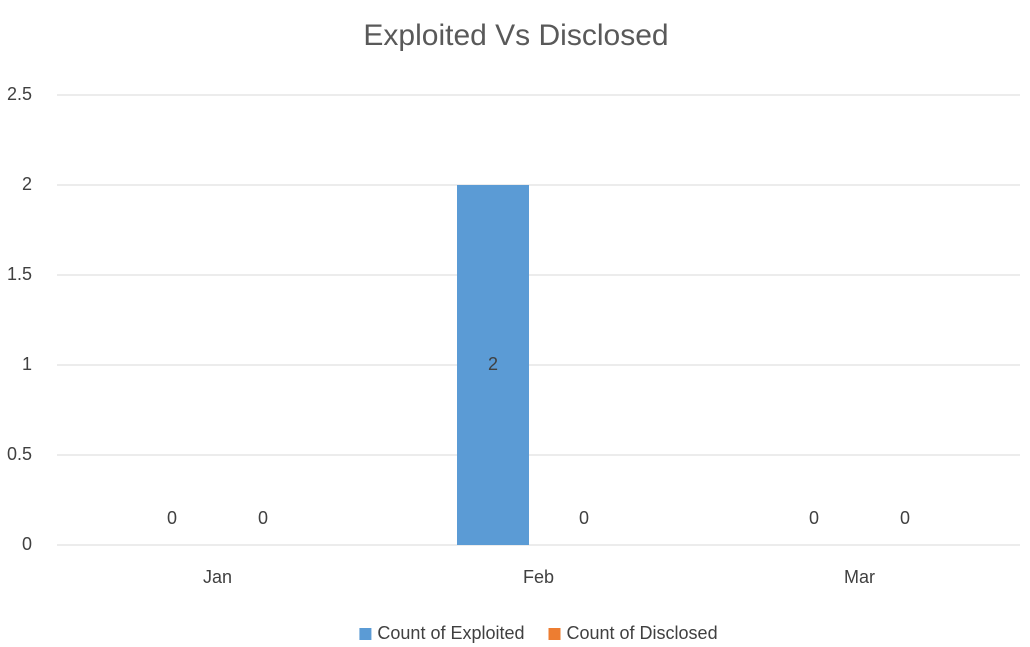 The image size is (1030, 647). Describe the element at coordinates (19, 274) in the screenshot. I see `y-tick-label: 1.5` at that location.